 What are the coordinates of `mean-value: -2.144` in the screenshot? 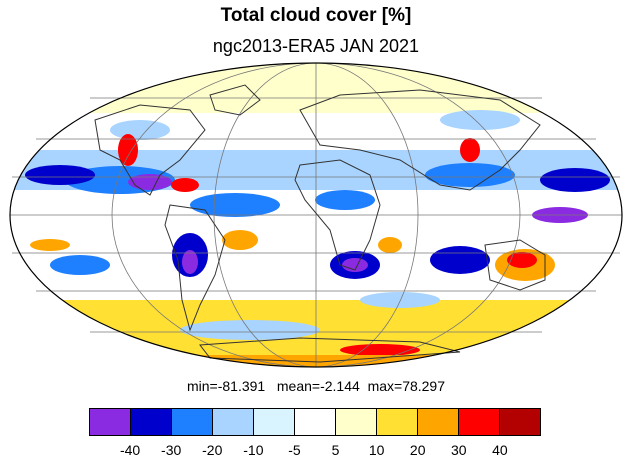 It's located at (340, 386).